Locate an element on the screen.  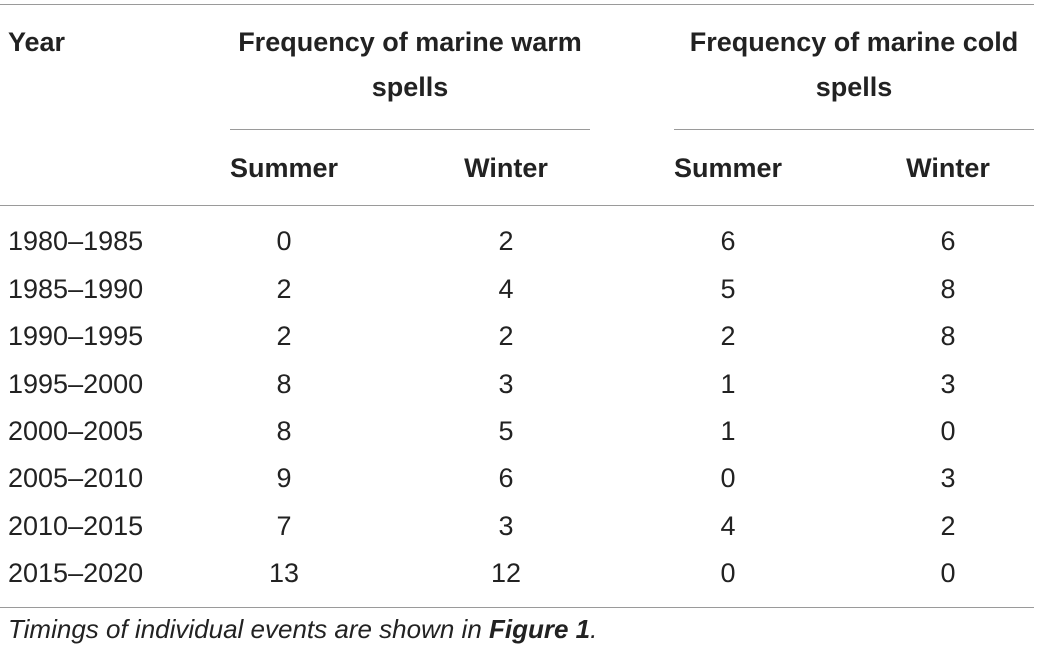
header-warm-summer: Summer is located at coordinates (284, 168).